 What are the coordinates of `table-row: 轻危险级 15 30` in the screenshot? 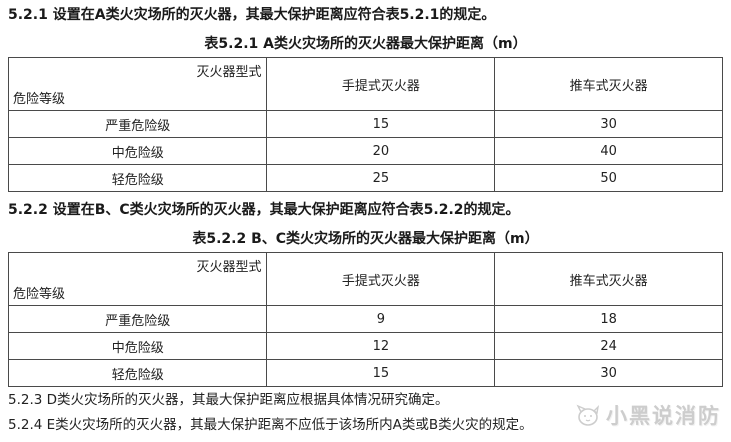 It's located at (365, 373).